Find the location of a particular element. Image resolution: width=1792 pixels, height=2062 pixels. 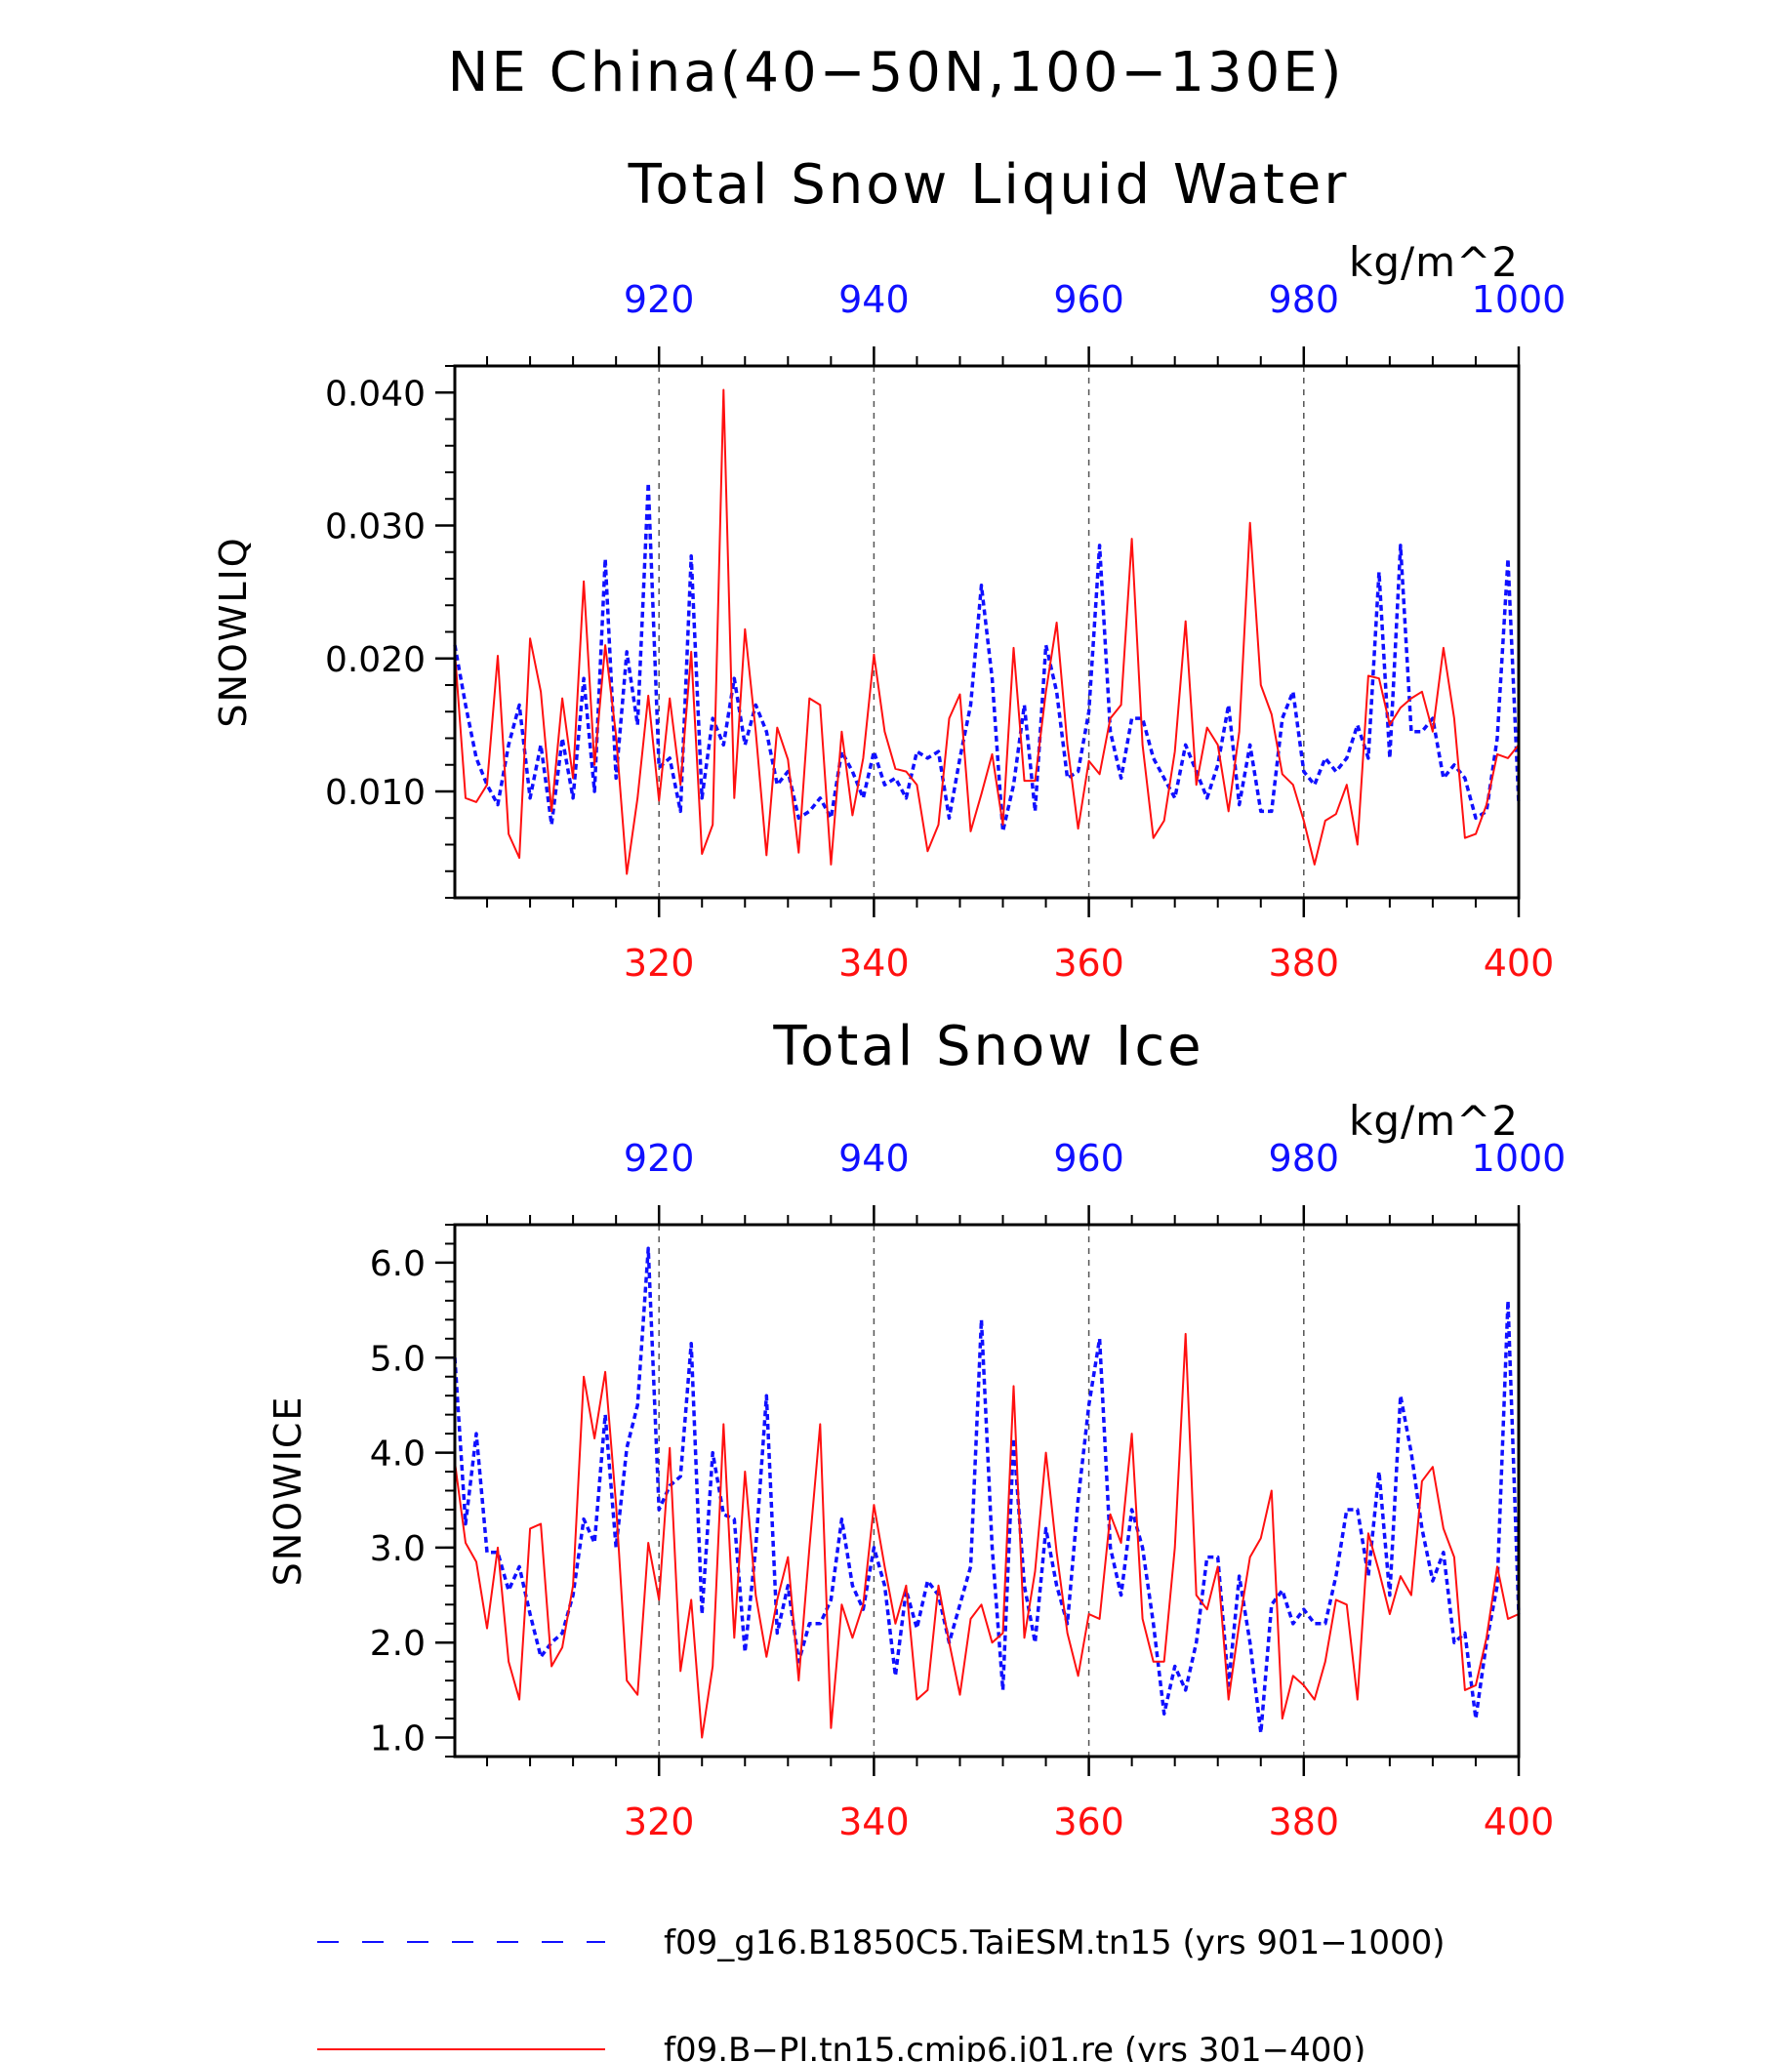

y-tick-label: 0.040 is located at coordinates (375, 394).